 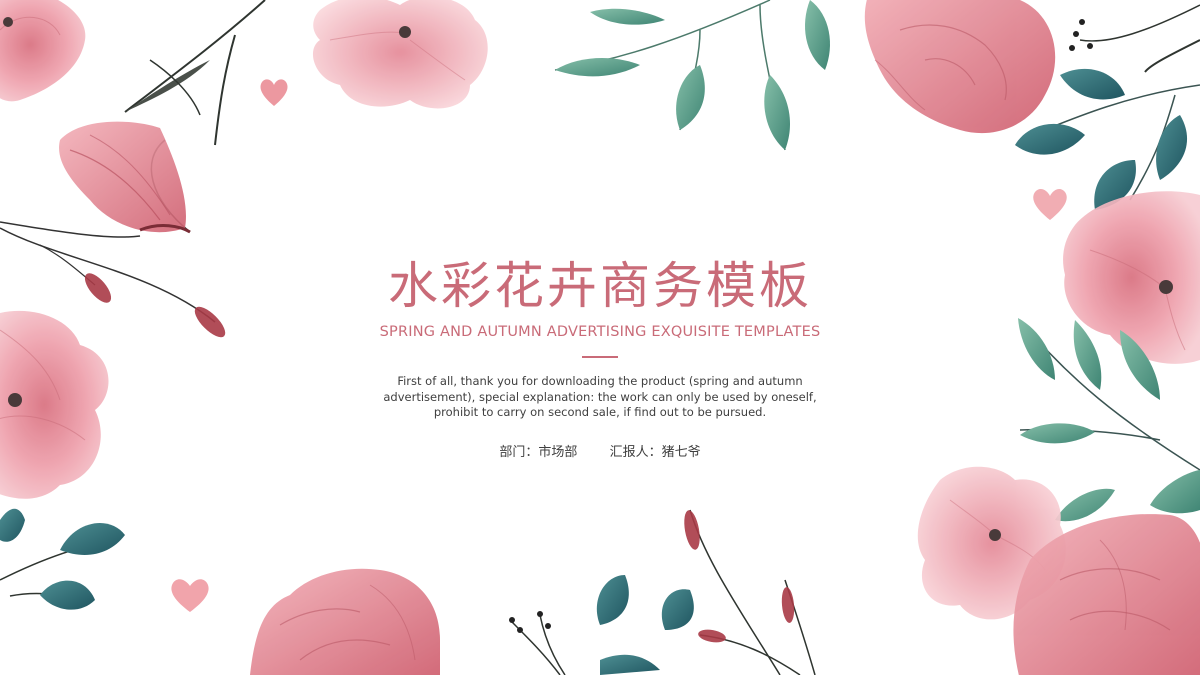 I want to click on stem-berries-left, so click(x=113, y=279).